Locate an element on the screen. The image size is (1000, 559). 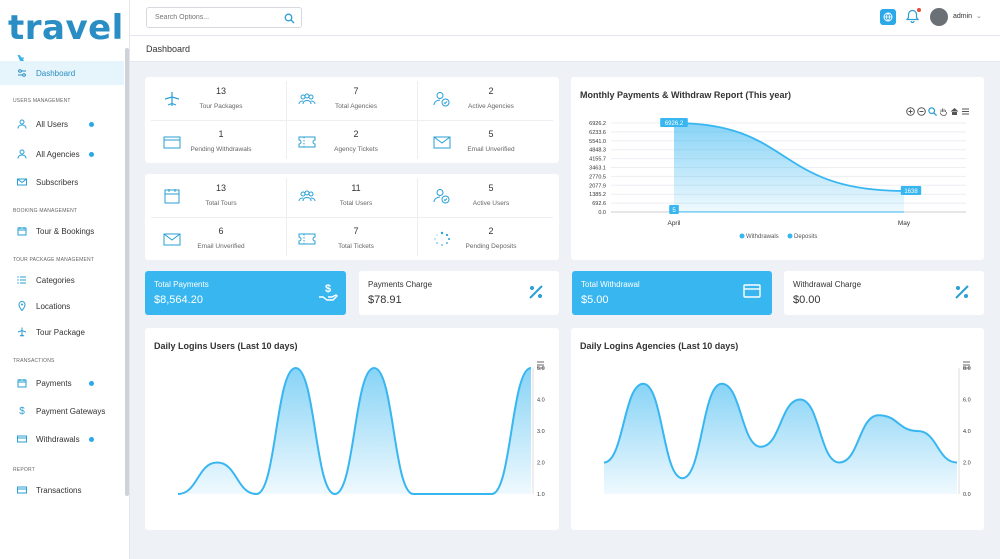
sidebar-item-locations: Locations is located at coordinates (62, 306).